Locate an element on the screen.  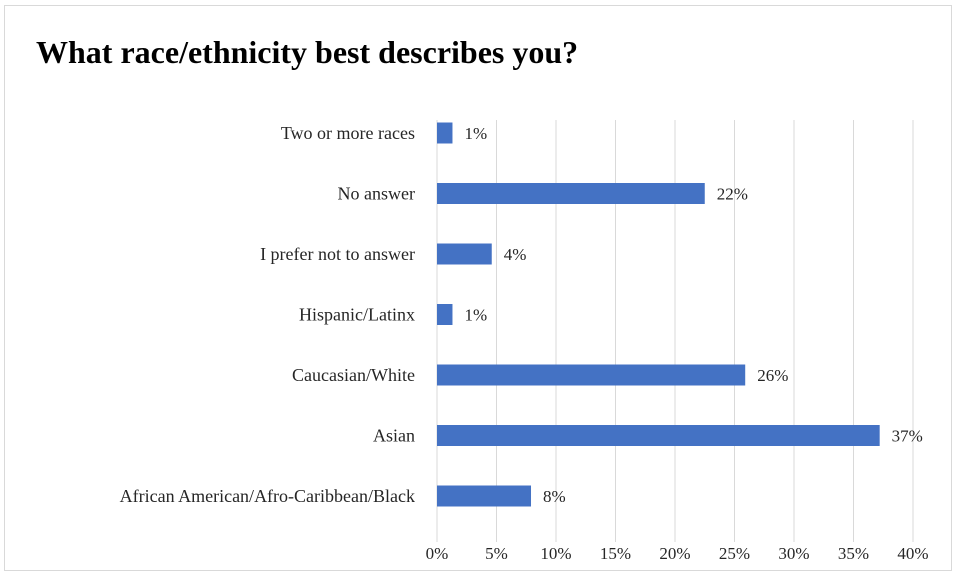
category-label: Caucasian/White is located at coordinates (353, 375).